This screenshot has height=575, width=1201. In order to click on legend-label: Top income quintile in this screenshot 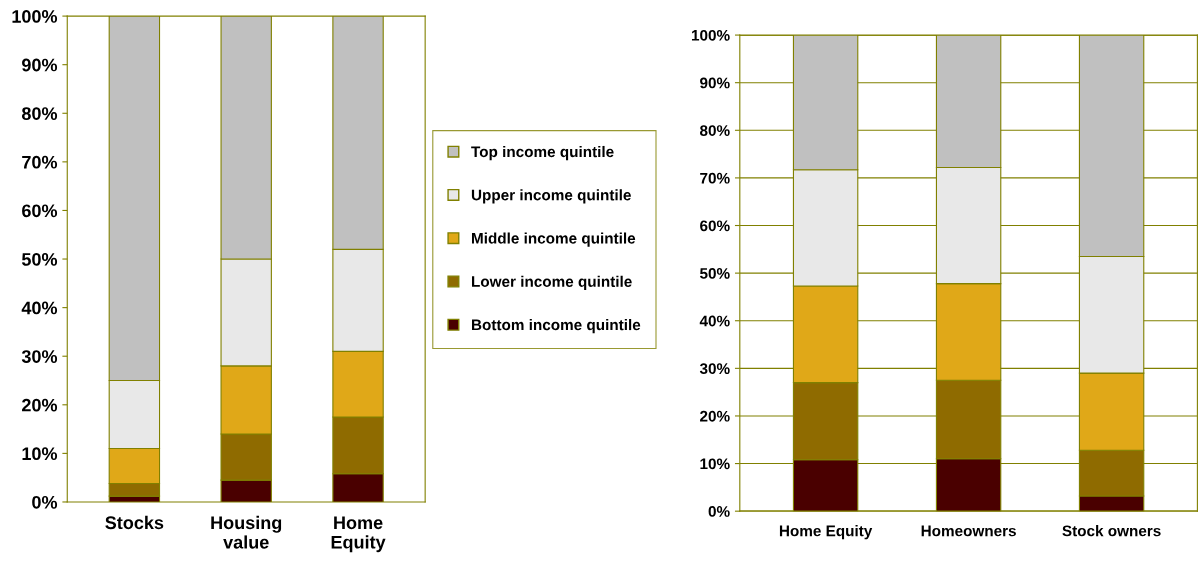, I will do `click(542, 153)`.